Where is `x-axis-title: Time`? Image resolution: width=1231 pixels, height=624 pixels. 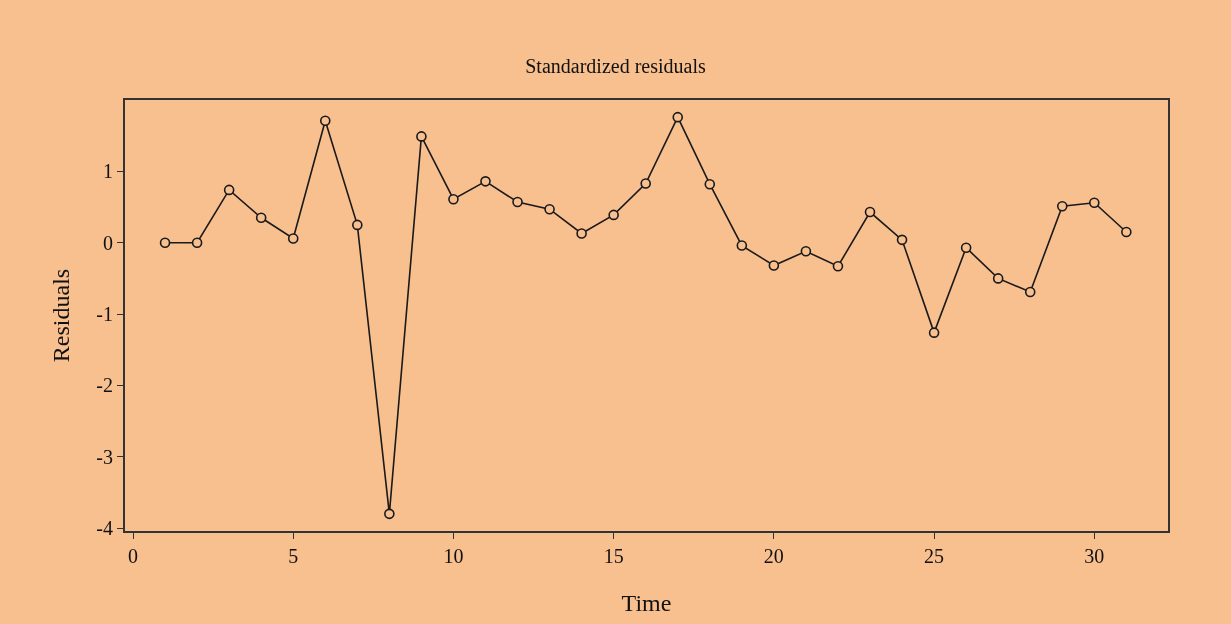 x-axis-title: Time is located at coordinates (646, 602).